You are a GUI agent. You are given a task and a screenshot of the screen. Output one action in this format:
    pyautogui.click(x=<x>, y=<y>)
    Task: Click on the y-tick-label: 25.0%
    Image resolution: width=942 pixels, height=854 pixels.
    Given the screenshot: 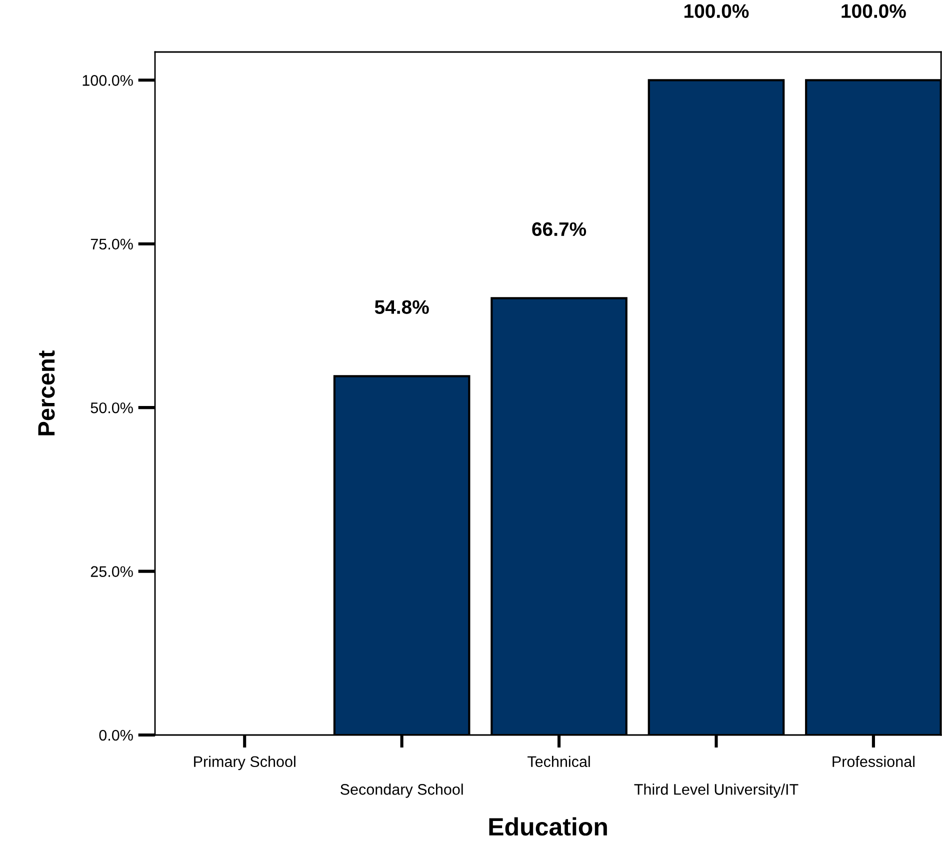 What is the action you would take?
    pyautogui.click(x=111, y=571)
    